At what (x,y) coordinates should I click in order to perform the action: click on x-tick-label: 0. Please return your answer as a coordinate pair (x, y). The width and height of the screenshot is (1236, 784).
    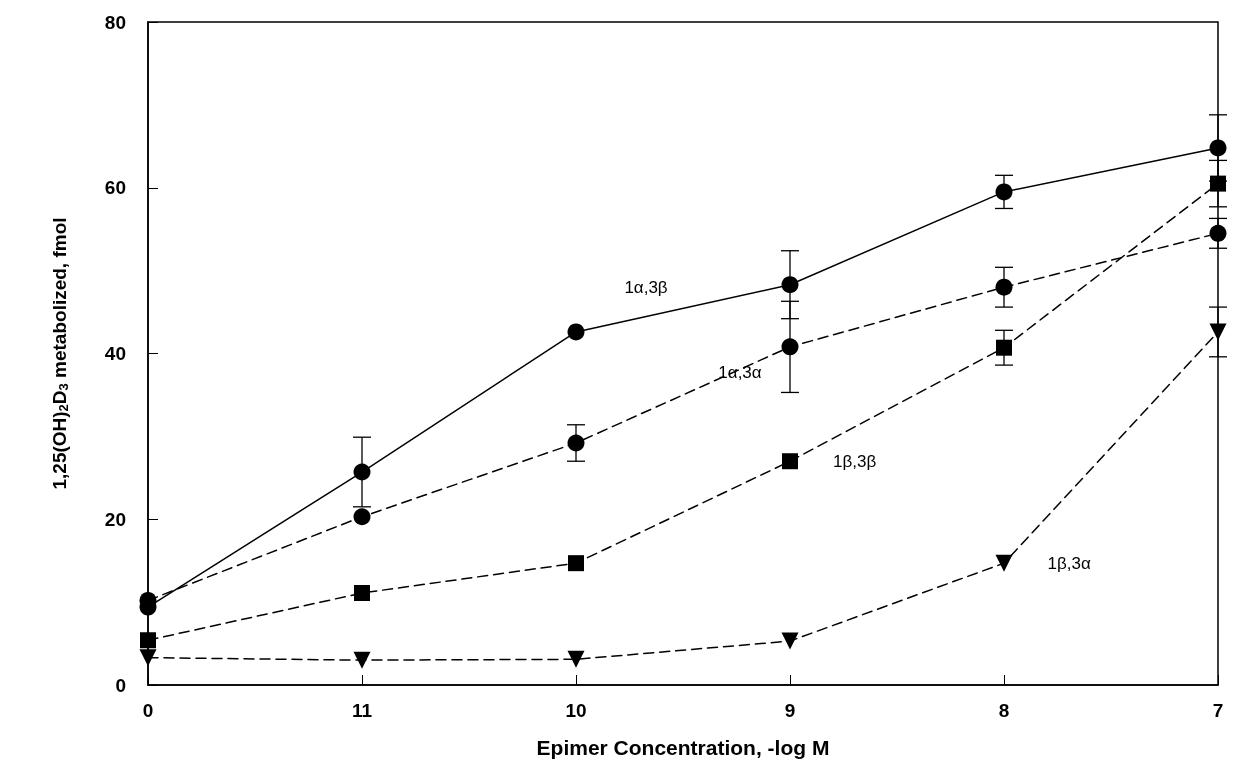
    Looking at the image, I should click on (148, 710).